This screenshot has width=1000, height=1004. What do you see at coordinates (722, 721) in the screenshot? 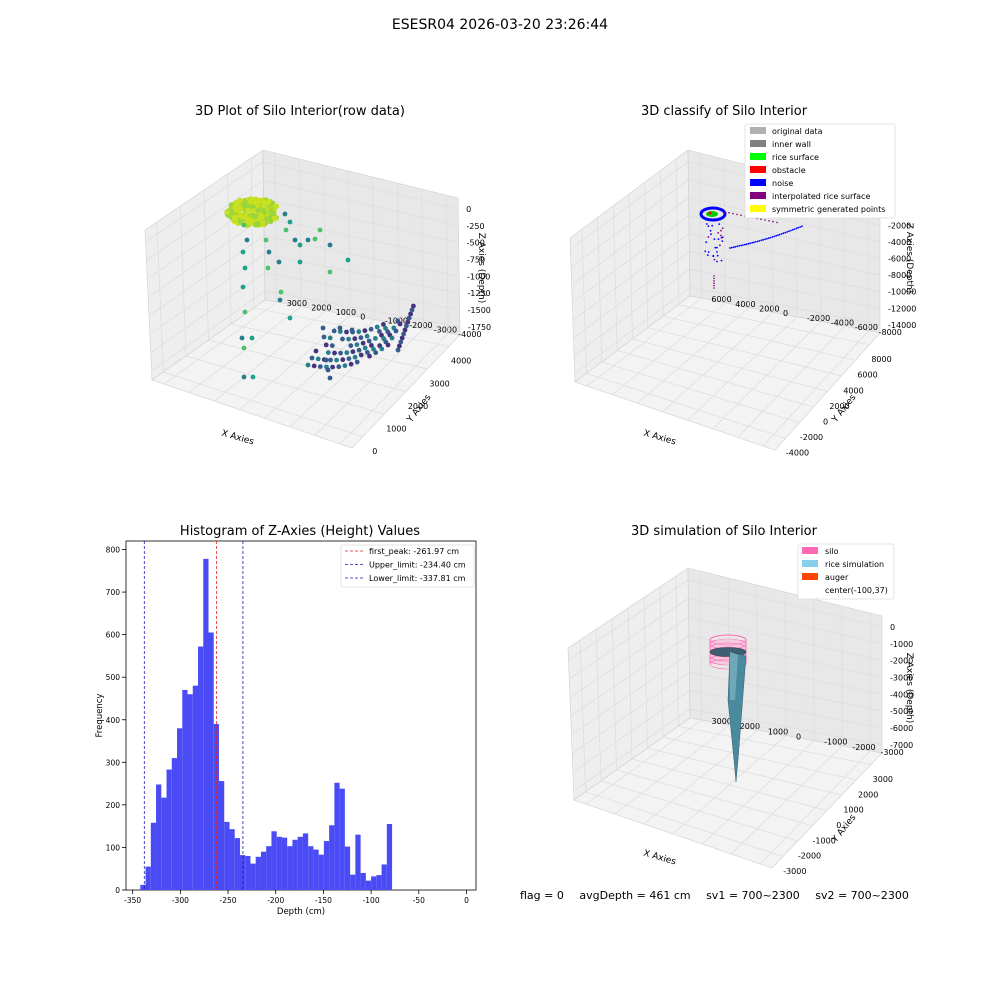
I see `p4-ytick-label: 3000` at bounding box center [722, 721].